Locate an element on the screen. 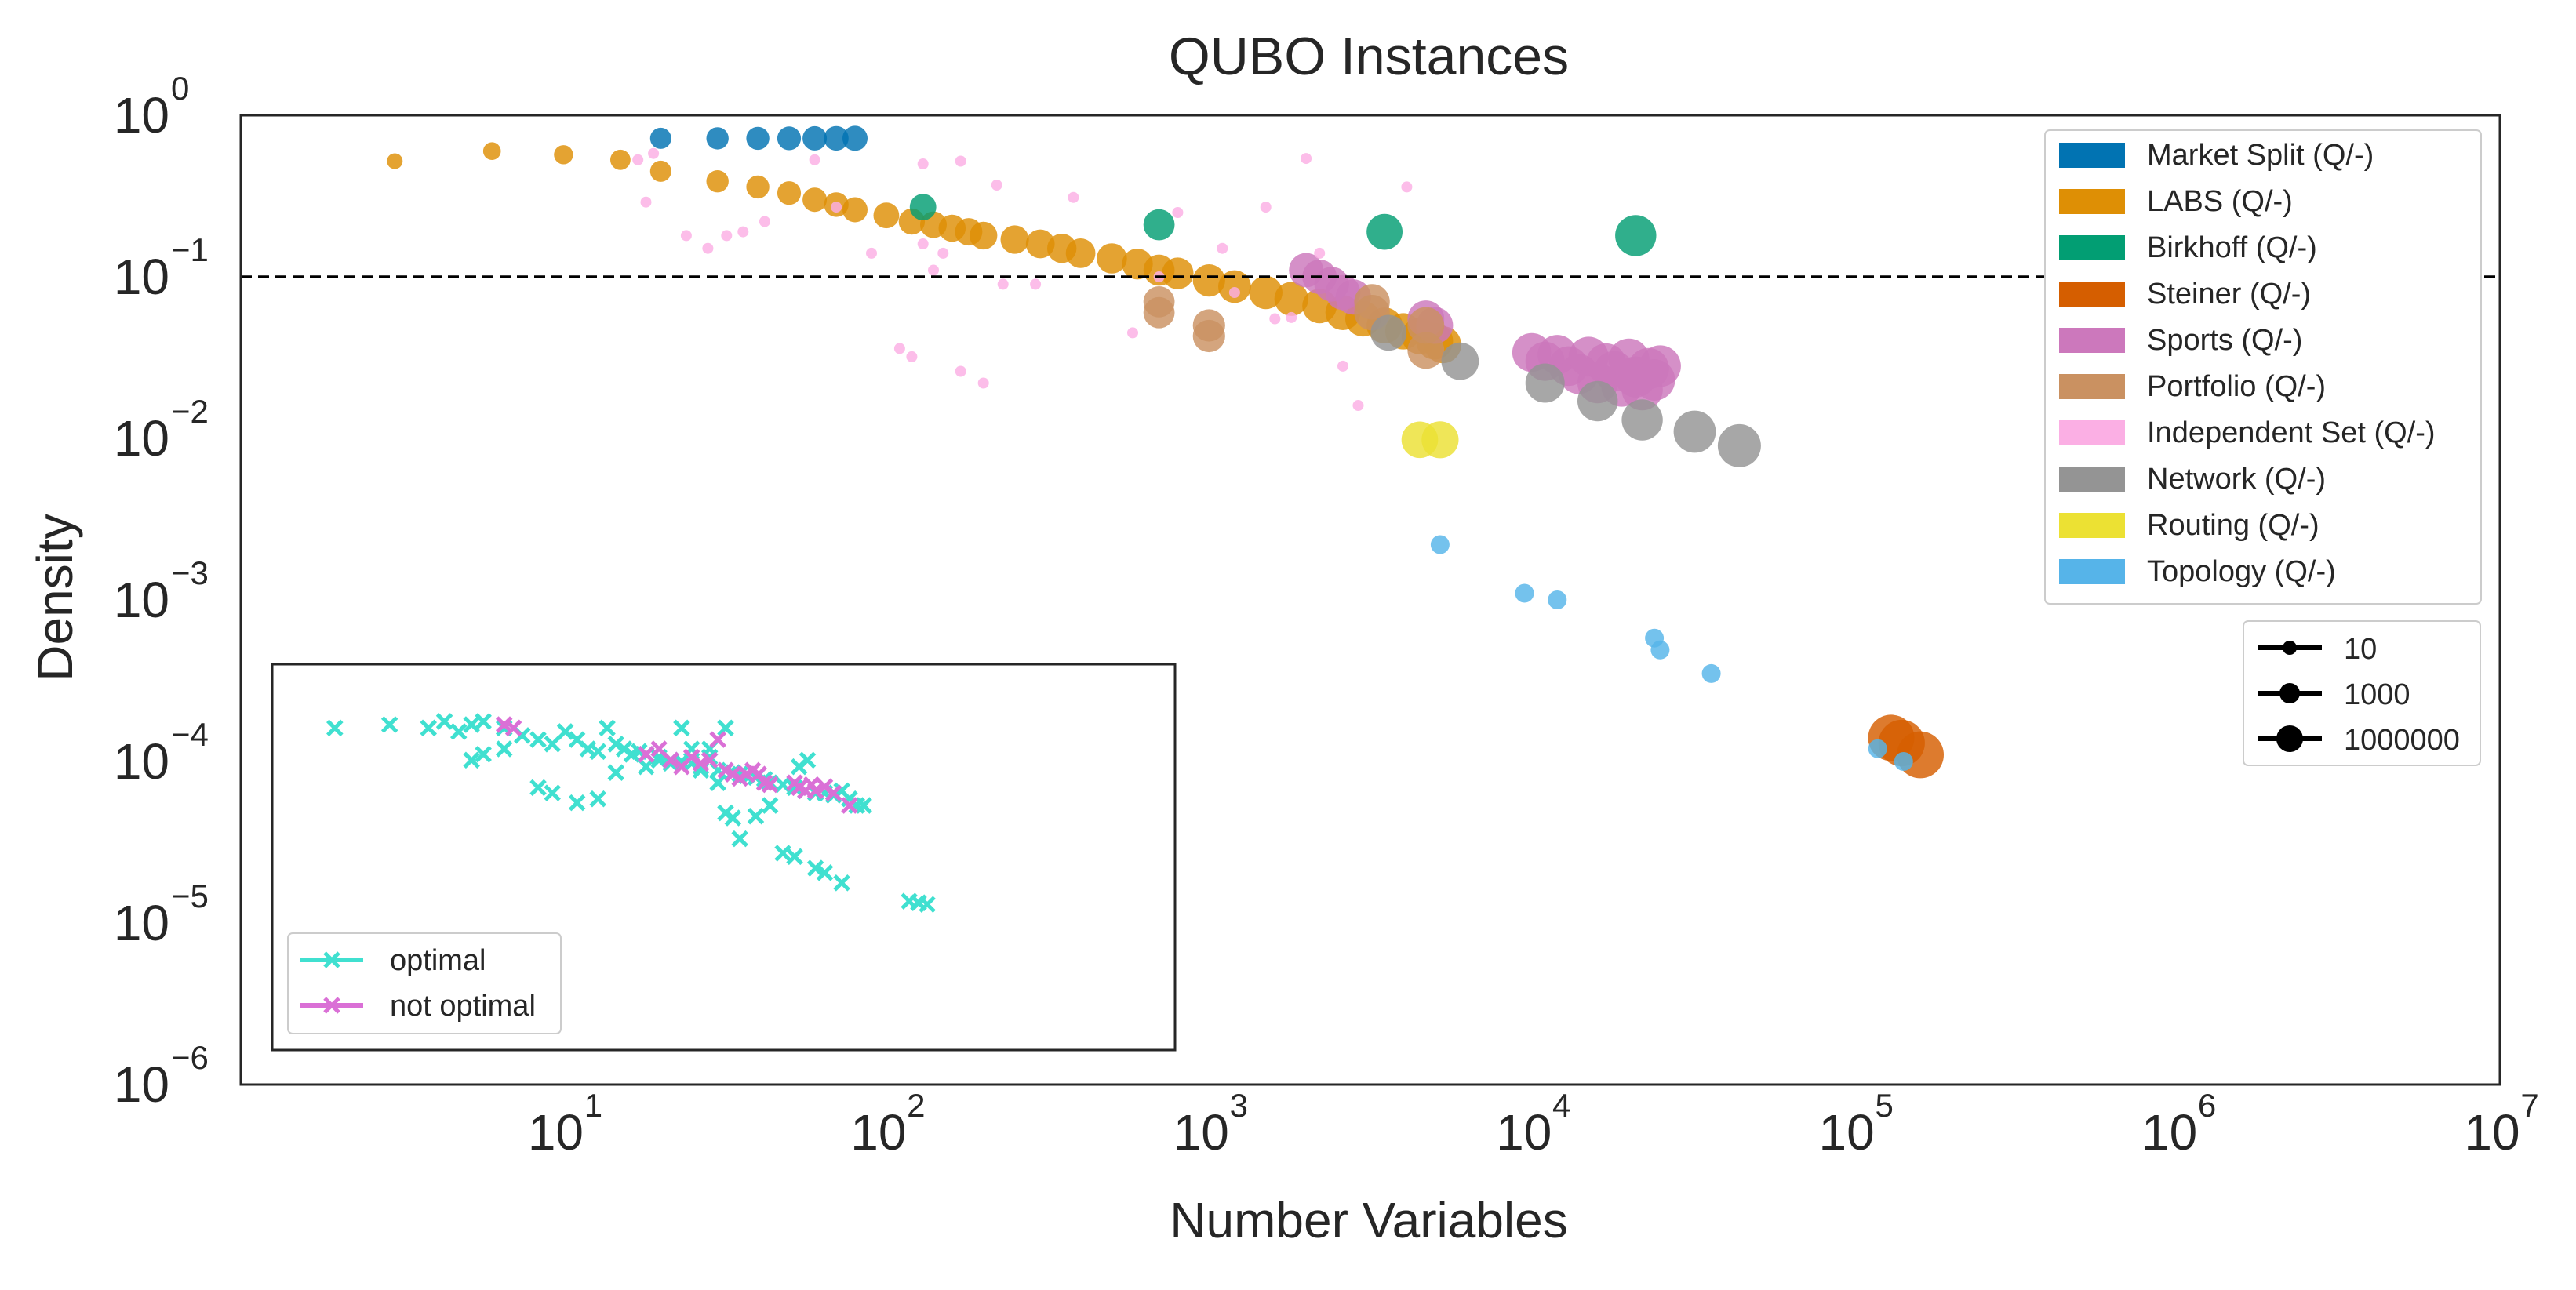  y-tick-exponent: −6 is located at coordinates (190, 1057).